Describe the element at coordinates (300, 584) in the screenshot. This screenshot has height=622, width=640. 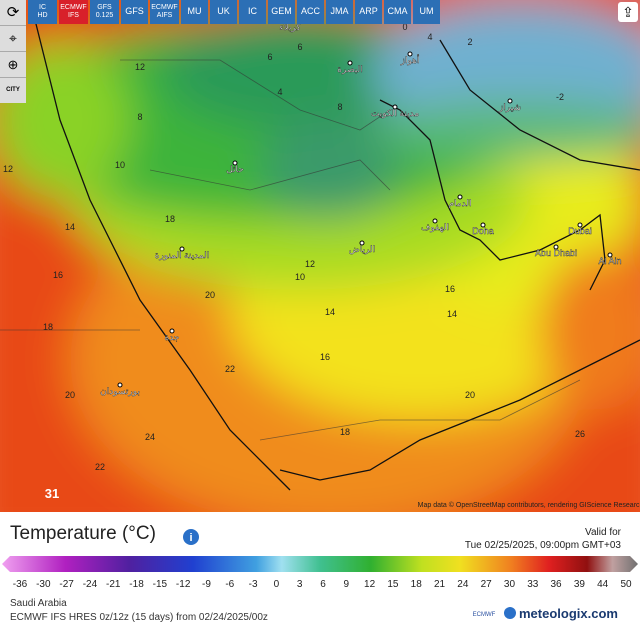
I see `scale-tick-label: 3` at that location.